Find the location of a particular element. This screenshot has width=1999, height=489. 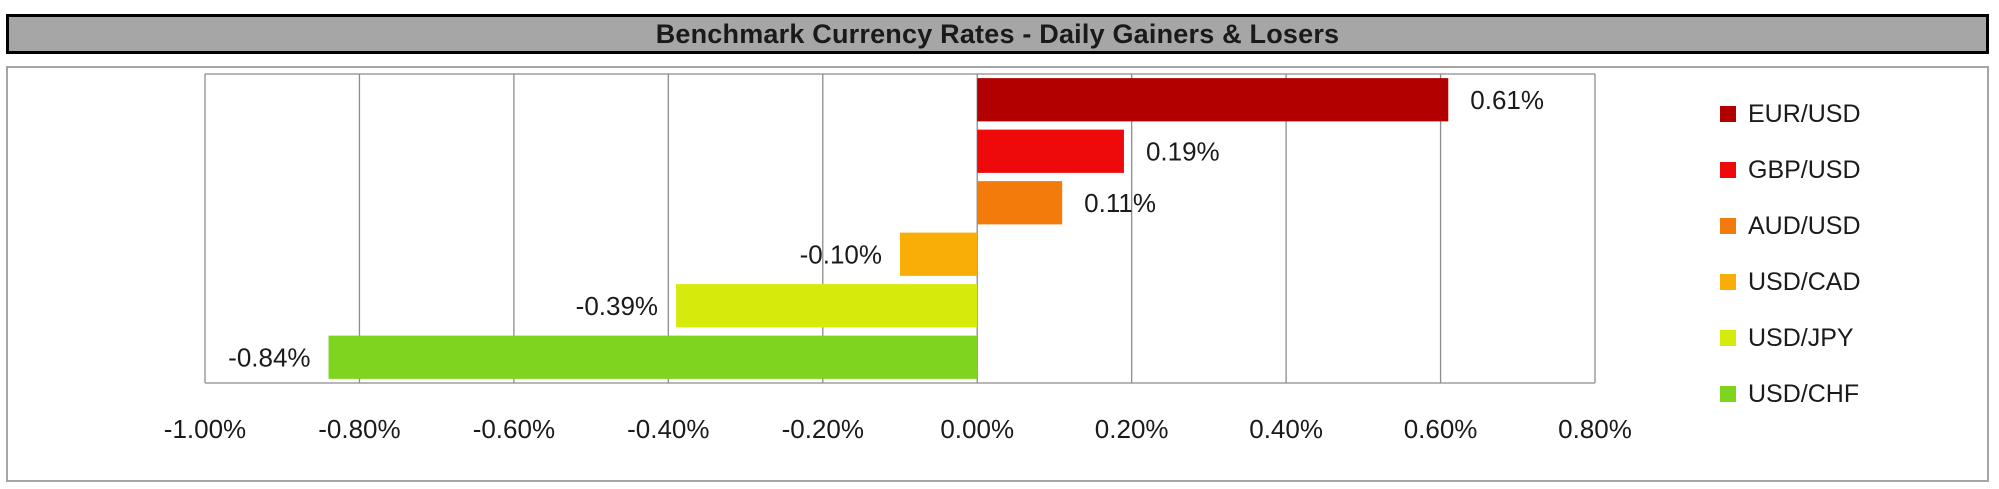

x-tick-label: 0.80% is located at coordinates (1595, 429).